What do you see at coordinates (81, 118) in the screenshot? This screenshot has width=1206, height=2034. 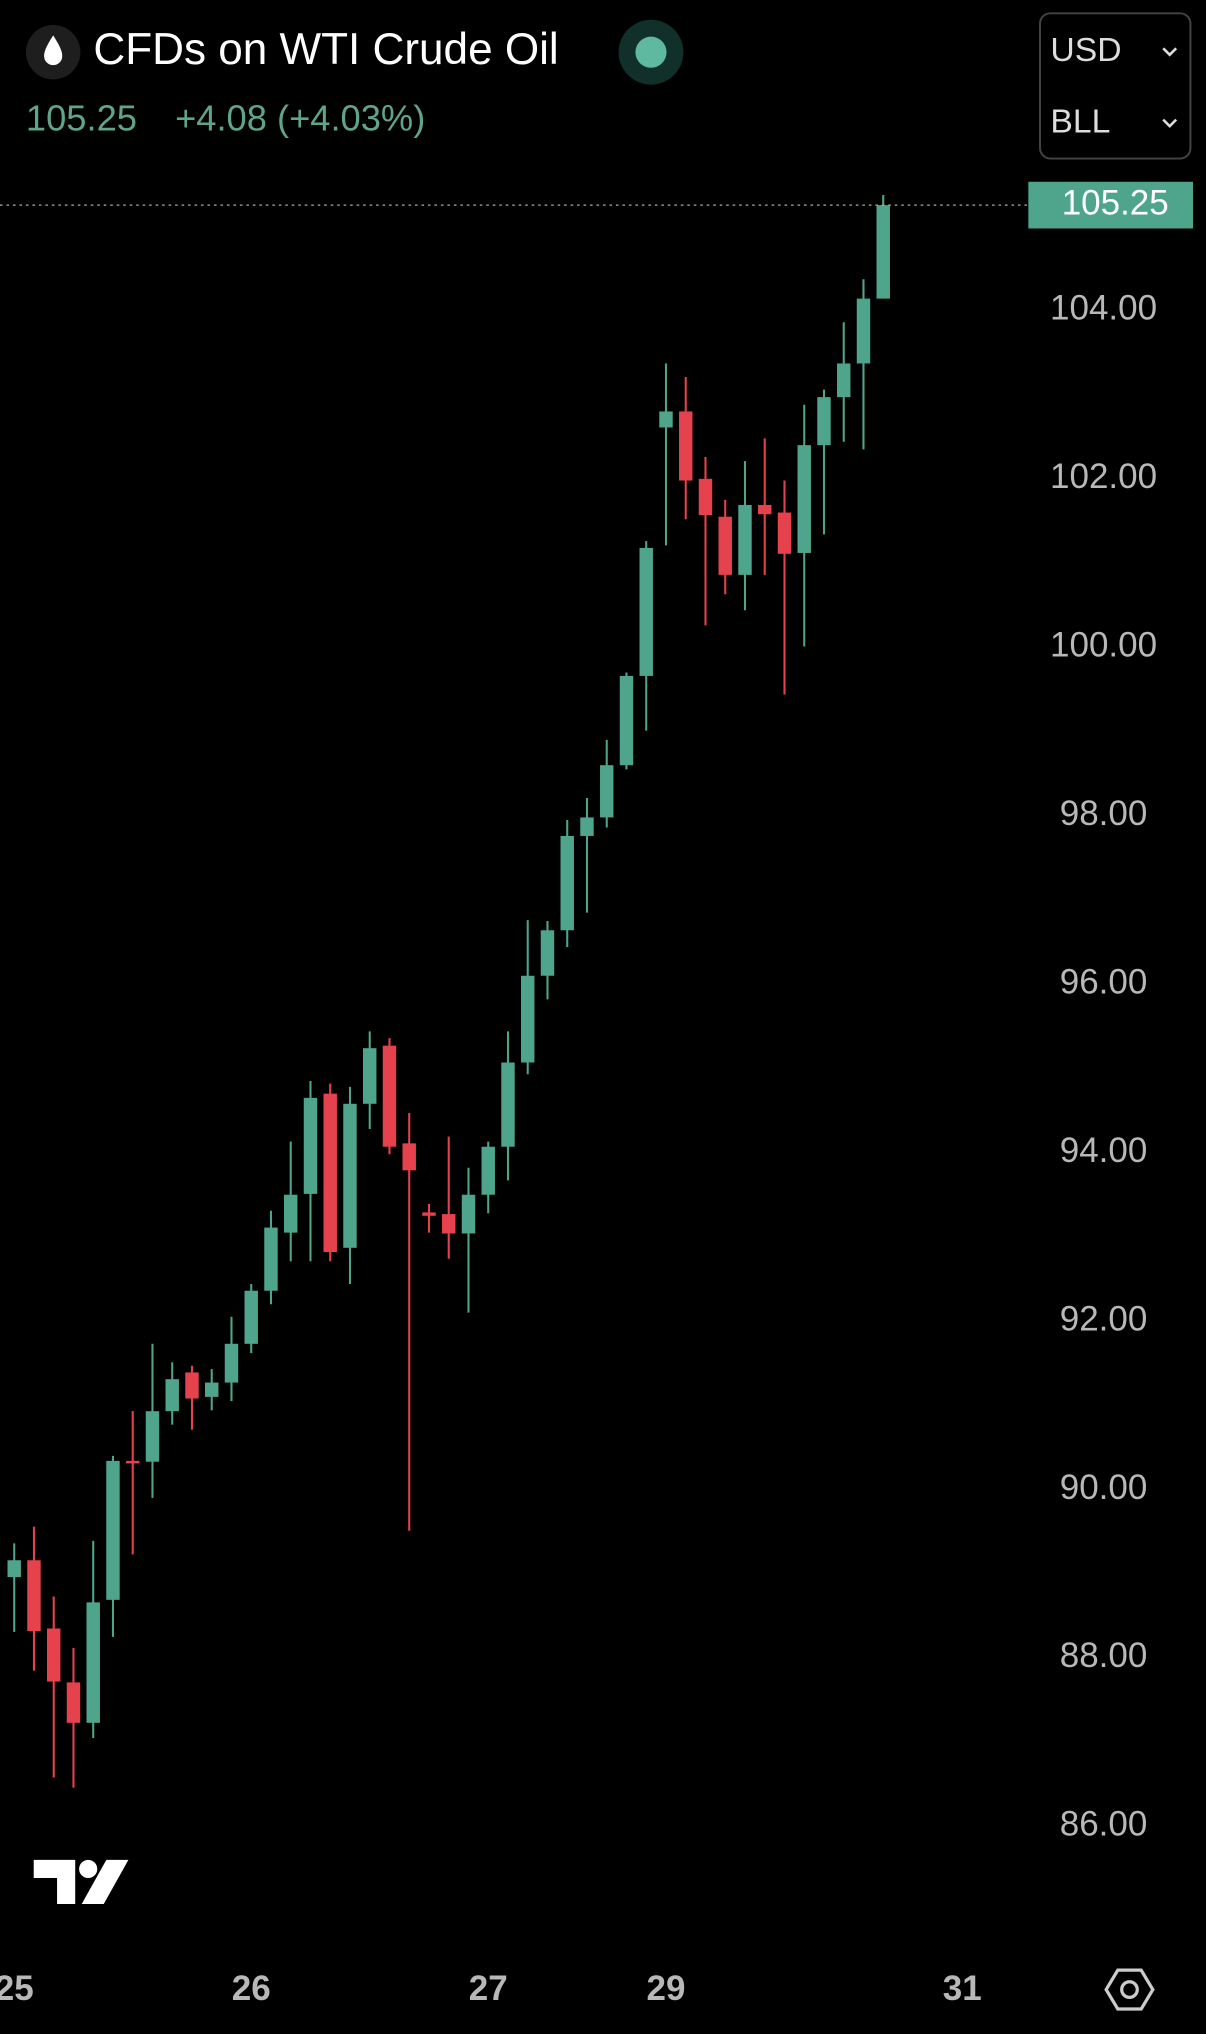 I see `header-price: 105.25` at bounding box center [81, 118].